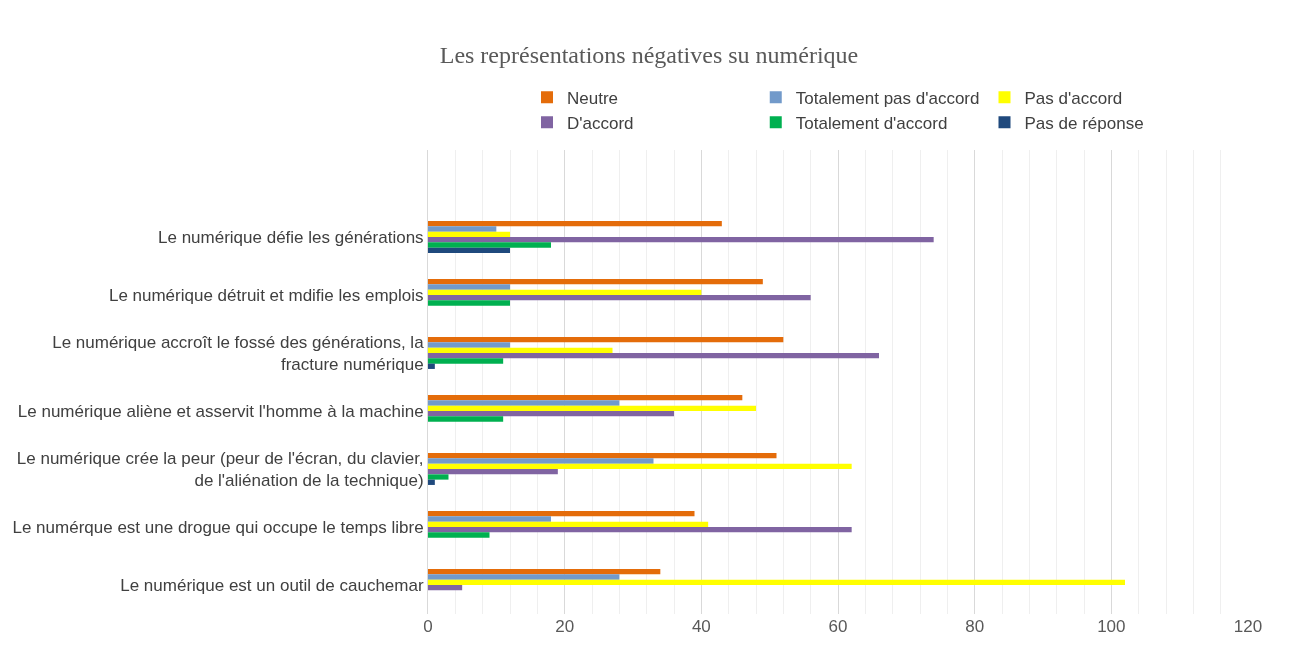 This screenshot has width=1298, height=654. What do you see at coordinates (291, 237) in the screenshot?
I see `y-tick-label: Le numérique défie les générations` at bounding box center [291, 237].